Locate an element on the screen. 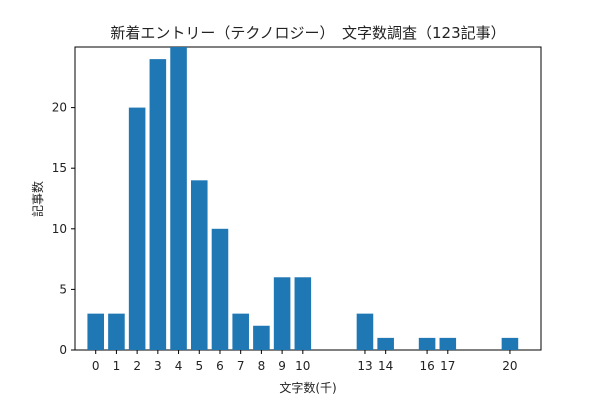  x-tick-label: 3 is located at coordinates (158, 366).